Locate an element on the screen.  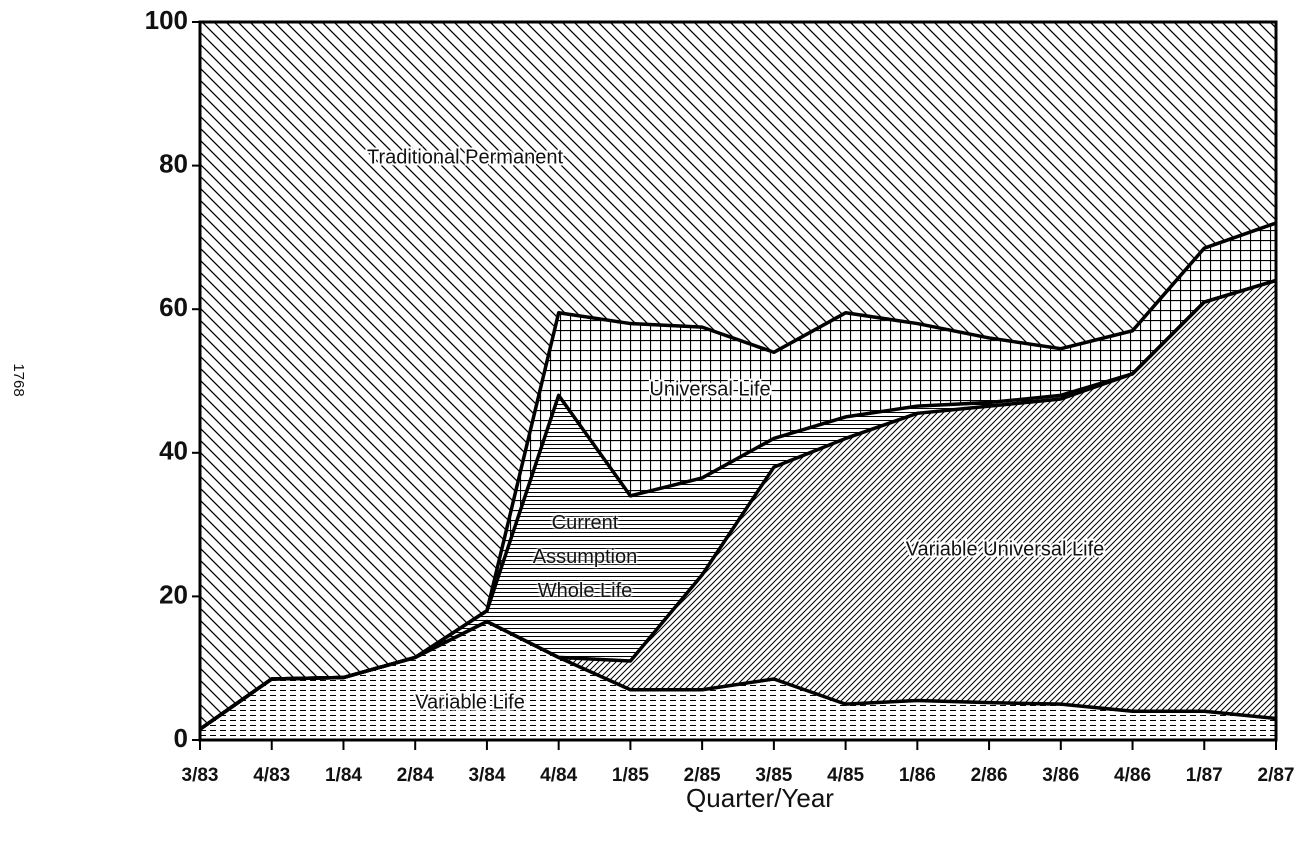
y-tick-label: 40 is located at coordinates (173, 451).